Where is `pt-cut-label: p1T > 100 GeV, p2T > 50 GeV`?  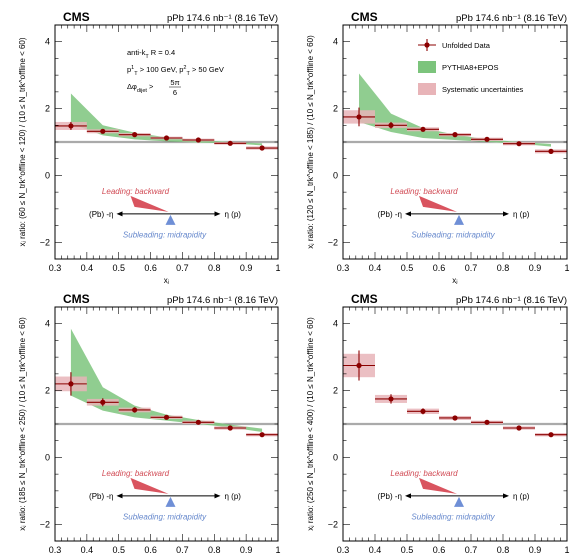 pt-cut-label: p1T > 100 GeV, p2T > 50 GeV is located at coordinates (175, 71).